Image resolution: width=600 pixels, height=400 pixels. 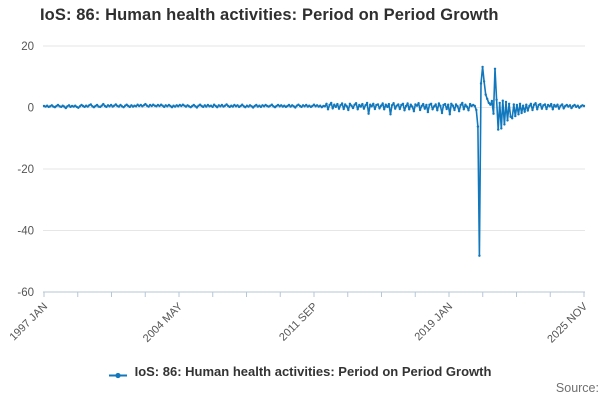 I want to click on y-tick-label: 0, so click(x=31, y=109).